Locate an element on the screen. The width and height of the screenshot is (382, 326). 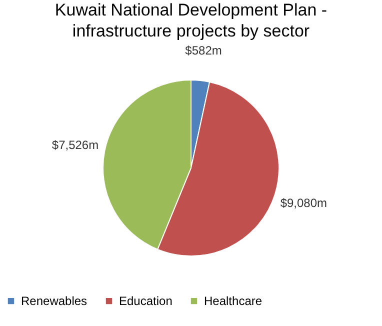
legend-label: Education is located at coordinates (145, 301).